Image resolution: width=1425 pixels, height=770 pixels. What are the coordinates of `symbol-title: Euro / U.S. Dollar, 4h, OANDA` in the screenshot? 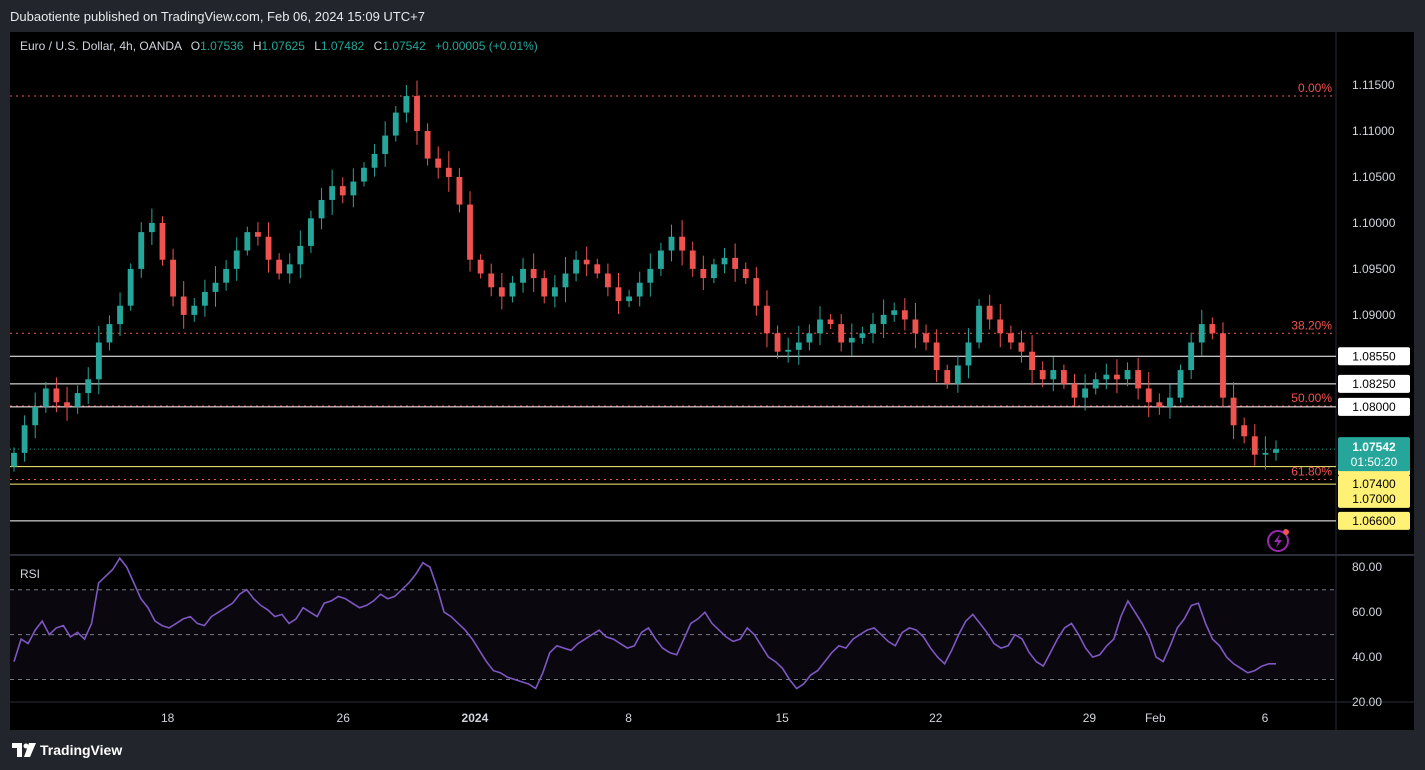 It's located at (101, 46).